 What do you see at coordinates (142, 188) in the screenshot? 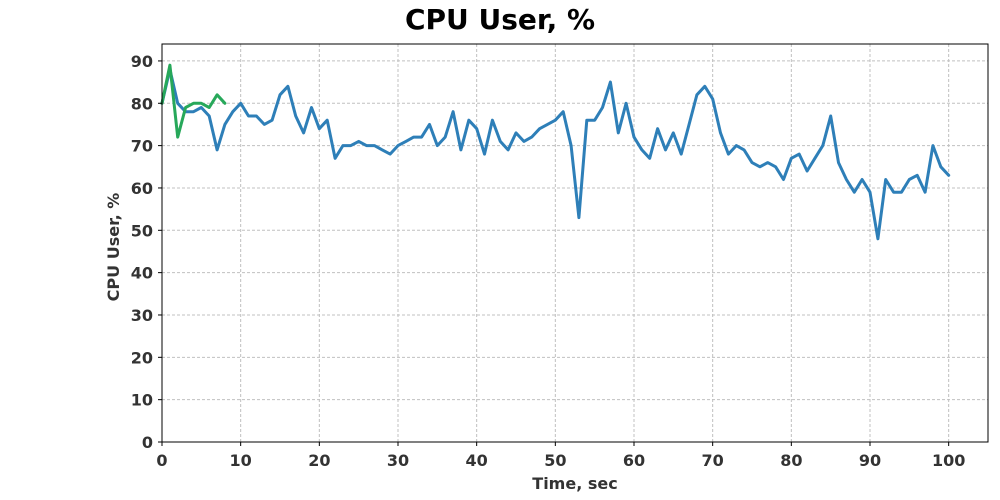
I see `y-tick-label: 60` at bounding box center [142, 188].